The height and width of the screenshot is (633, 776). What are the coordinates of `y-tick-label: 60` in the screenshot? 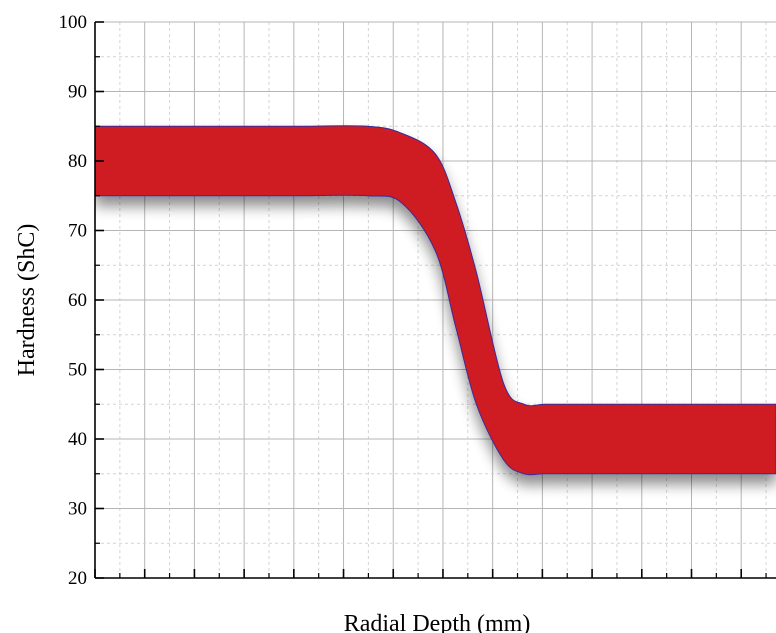 It's located at (77, 300).